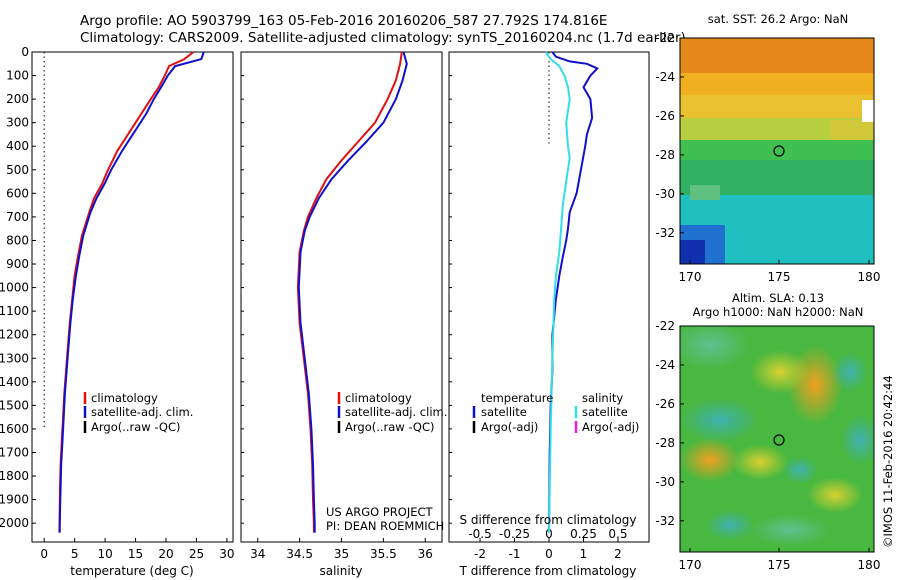  I want to click on x-tick-label: 10, so click(104, 554).